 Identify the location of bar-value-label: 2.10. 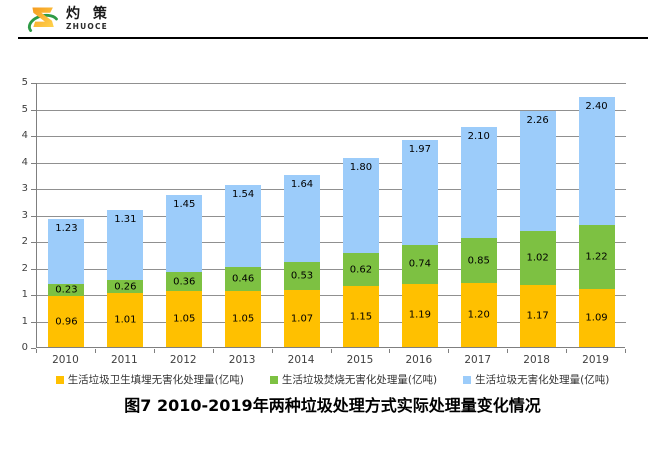
(478, 137).